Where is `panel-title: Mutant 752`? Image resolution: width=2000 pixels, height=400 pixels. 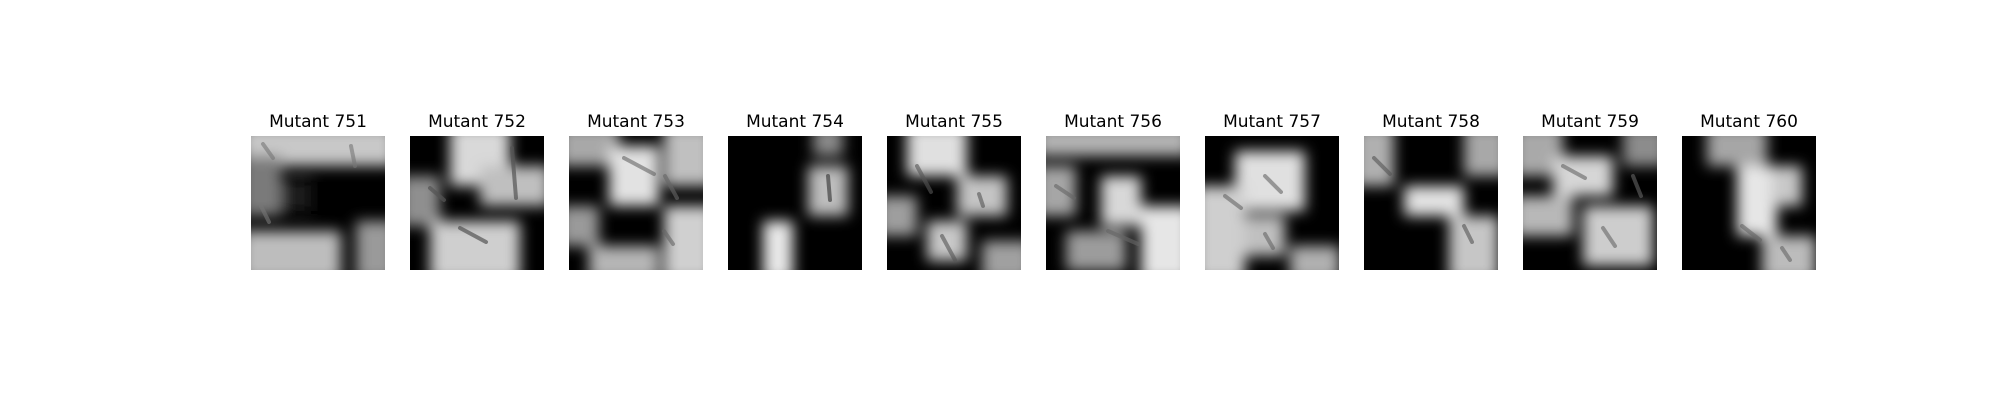
panel-title: Mutant 752 is located at coordinates (477, 122).